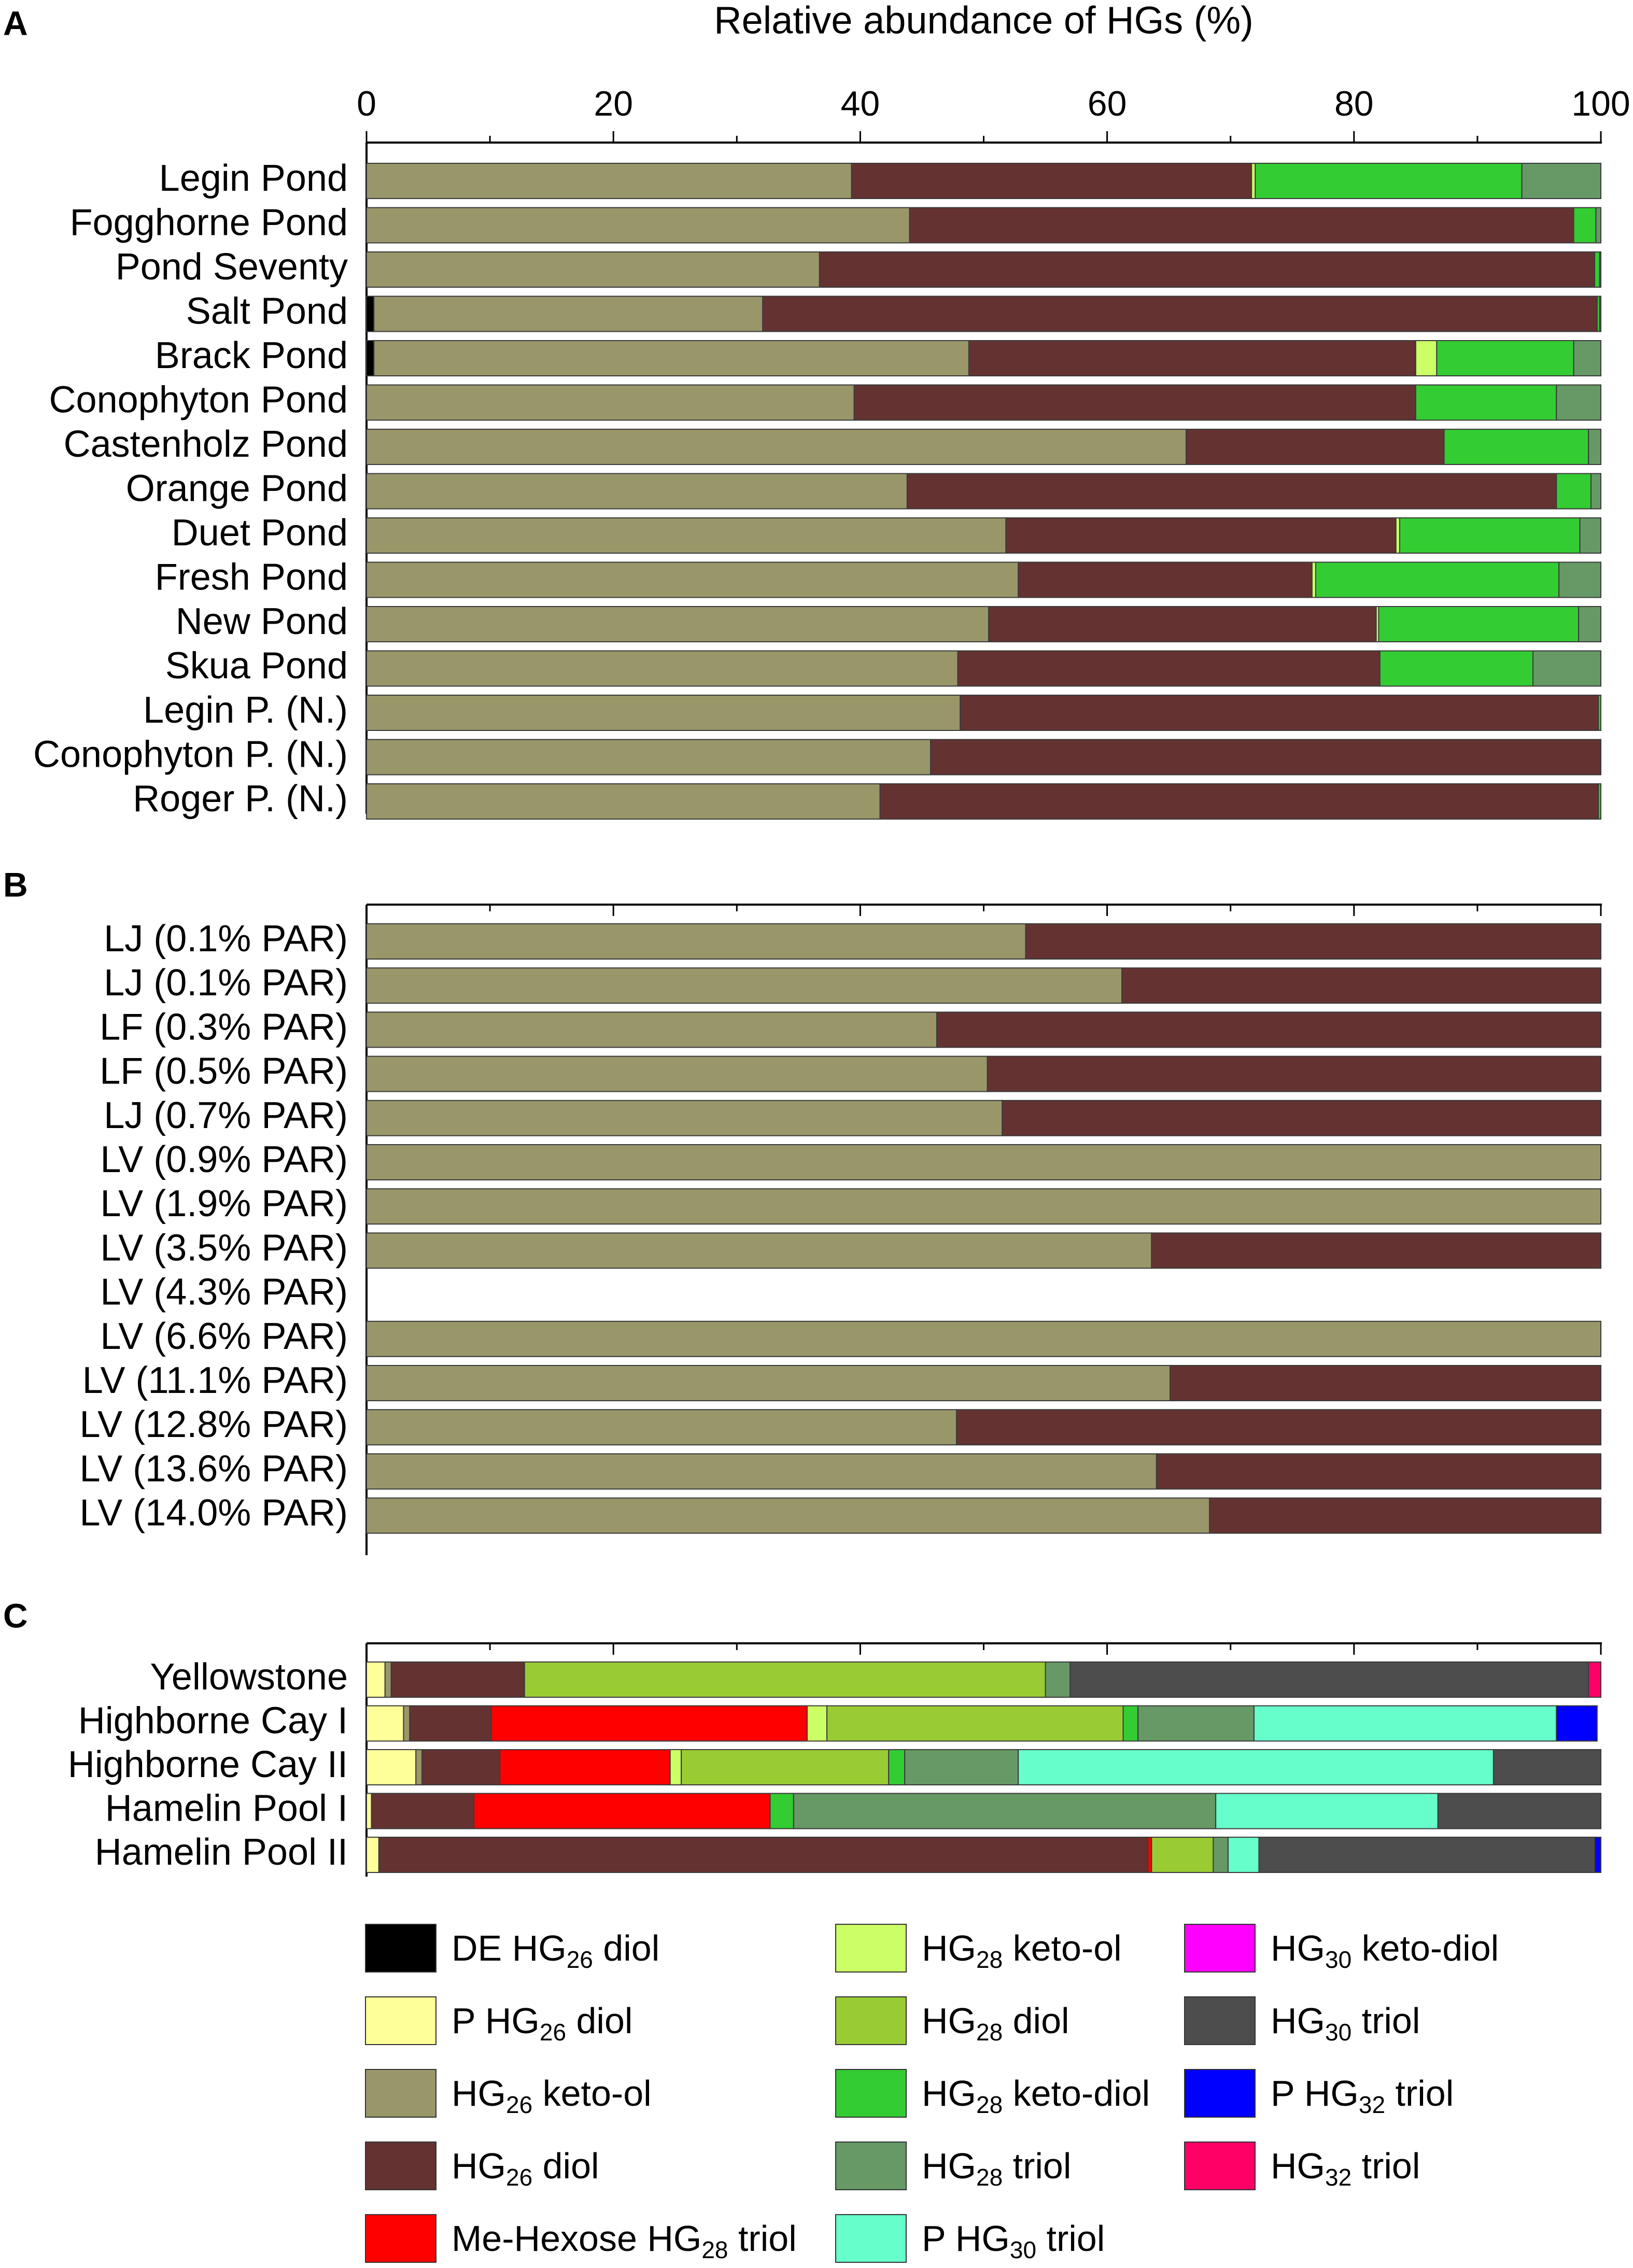  I want to click on legend-item-p-hg30-triol: P HG30 triol, so click(970, 2238).